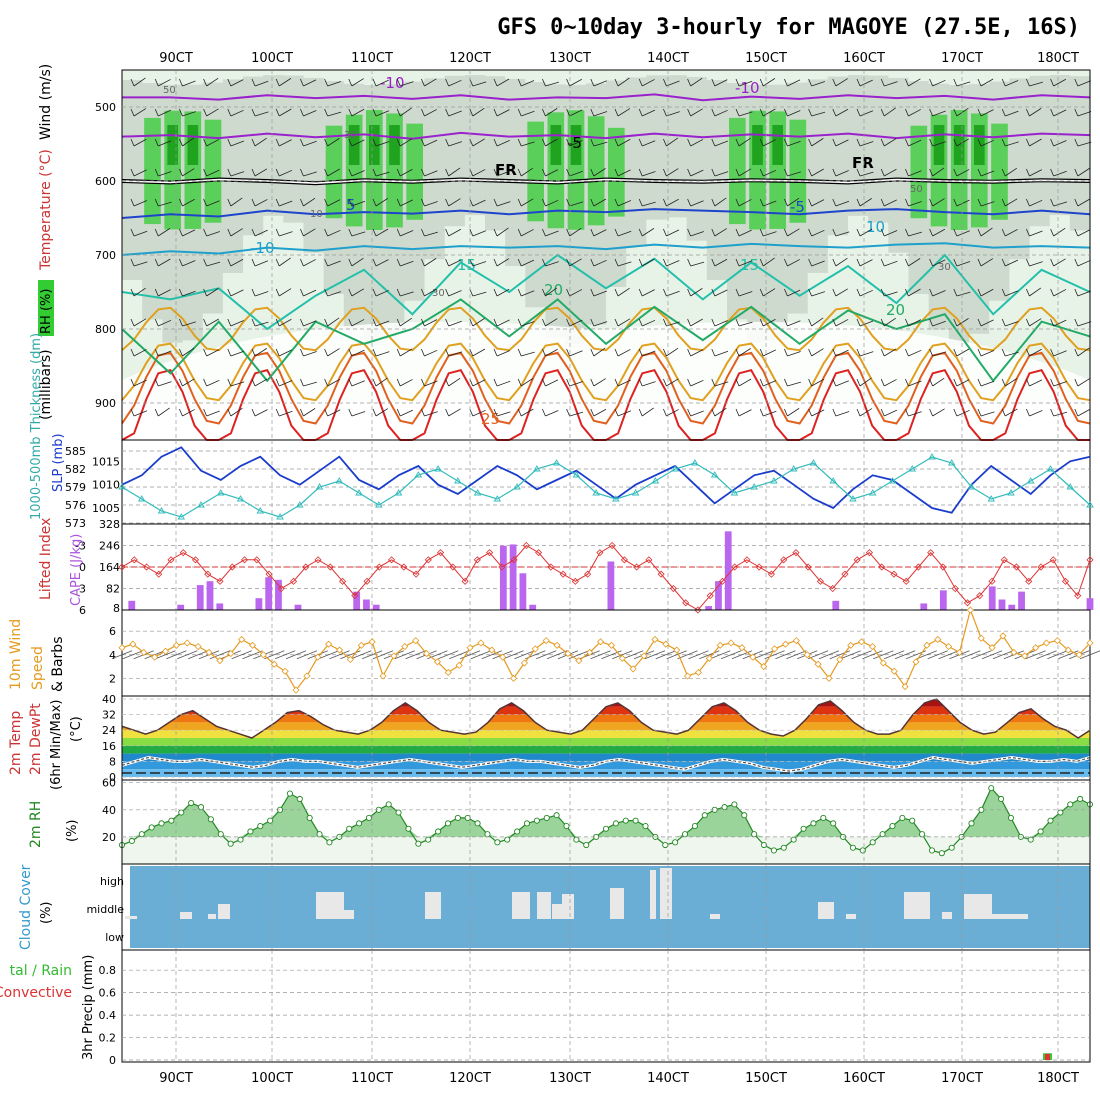  What do you see at coordinates (109, 715) in the screenshot?
I see `ytick-4-4: 32` at bounding box center [109, 715].